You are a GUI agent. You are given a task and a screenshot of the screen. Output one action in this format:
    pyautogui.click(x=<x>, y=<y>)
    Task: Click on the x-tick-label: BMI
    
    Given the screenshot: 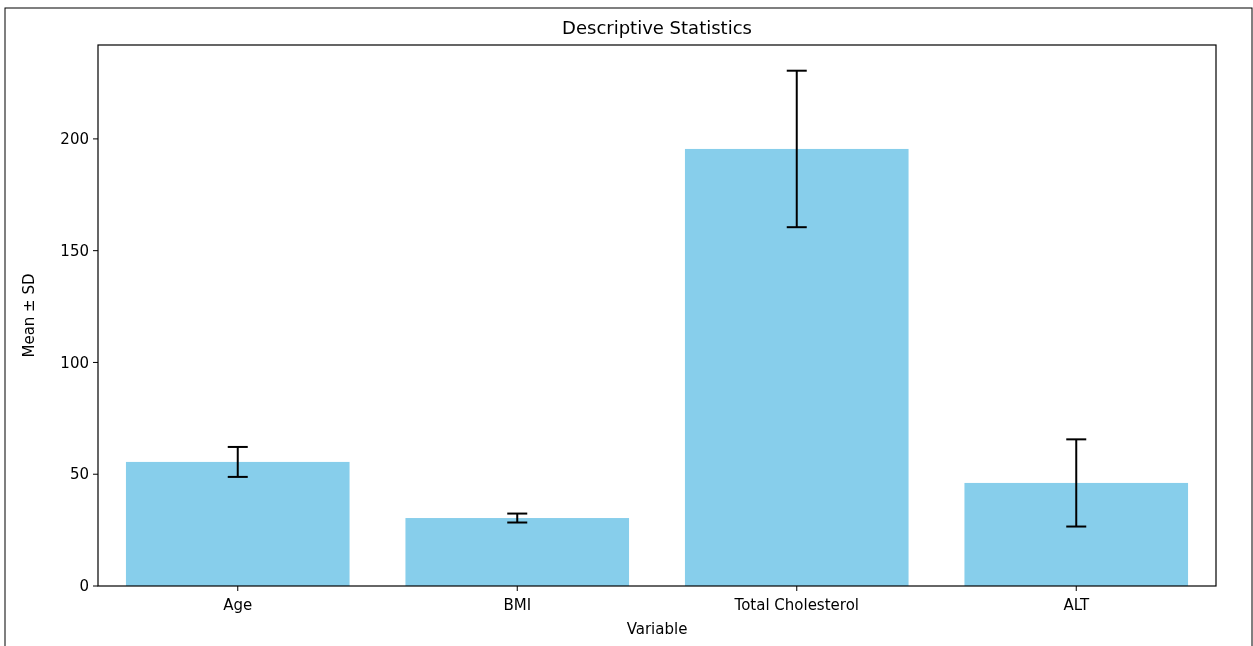 What is the action you would take?
    pyautogui.click(x=517, y=605)
    